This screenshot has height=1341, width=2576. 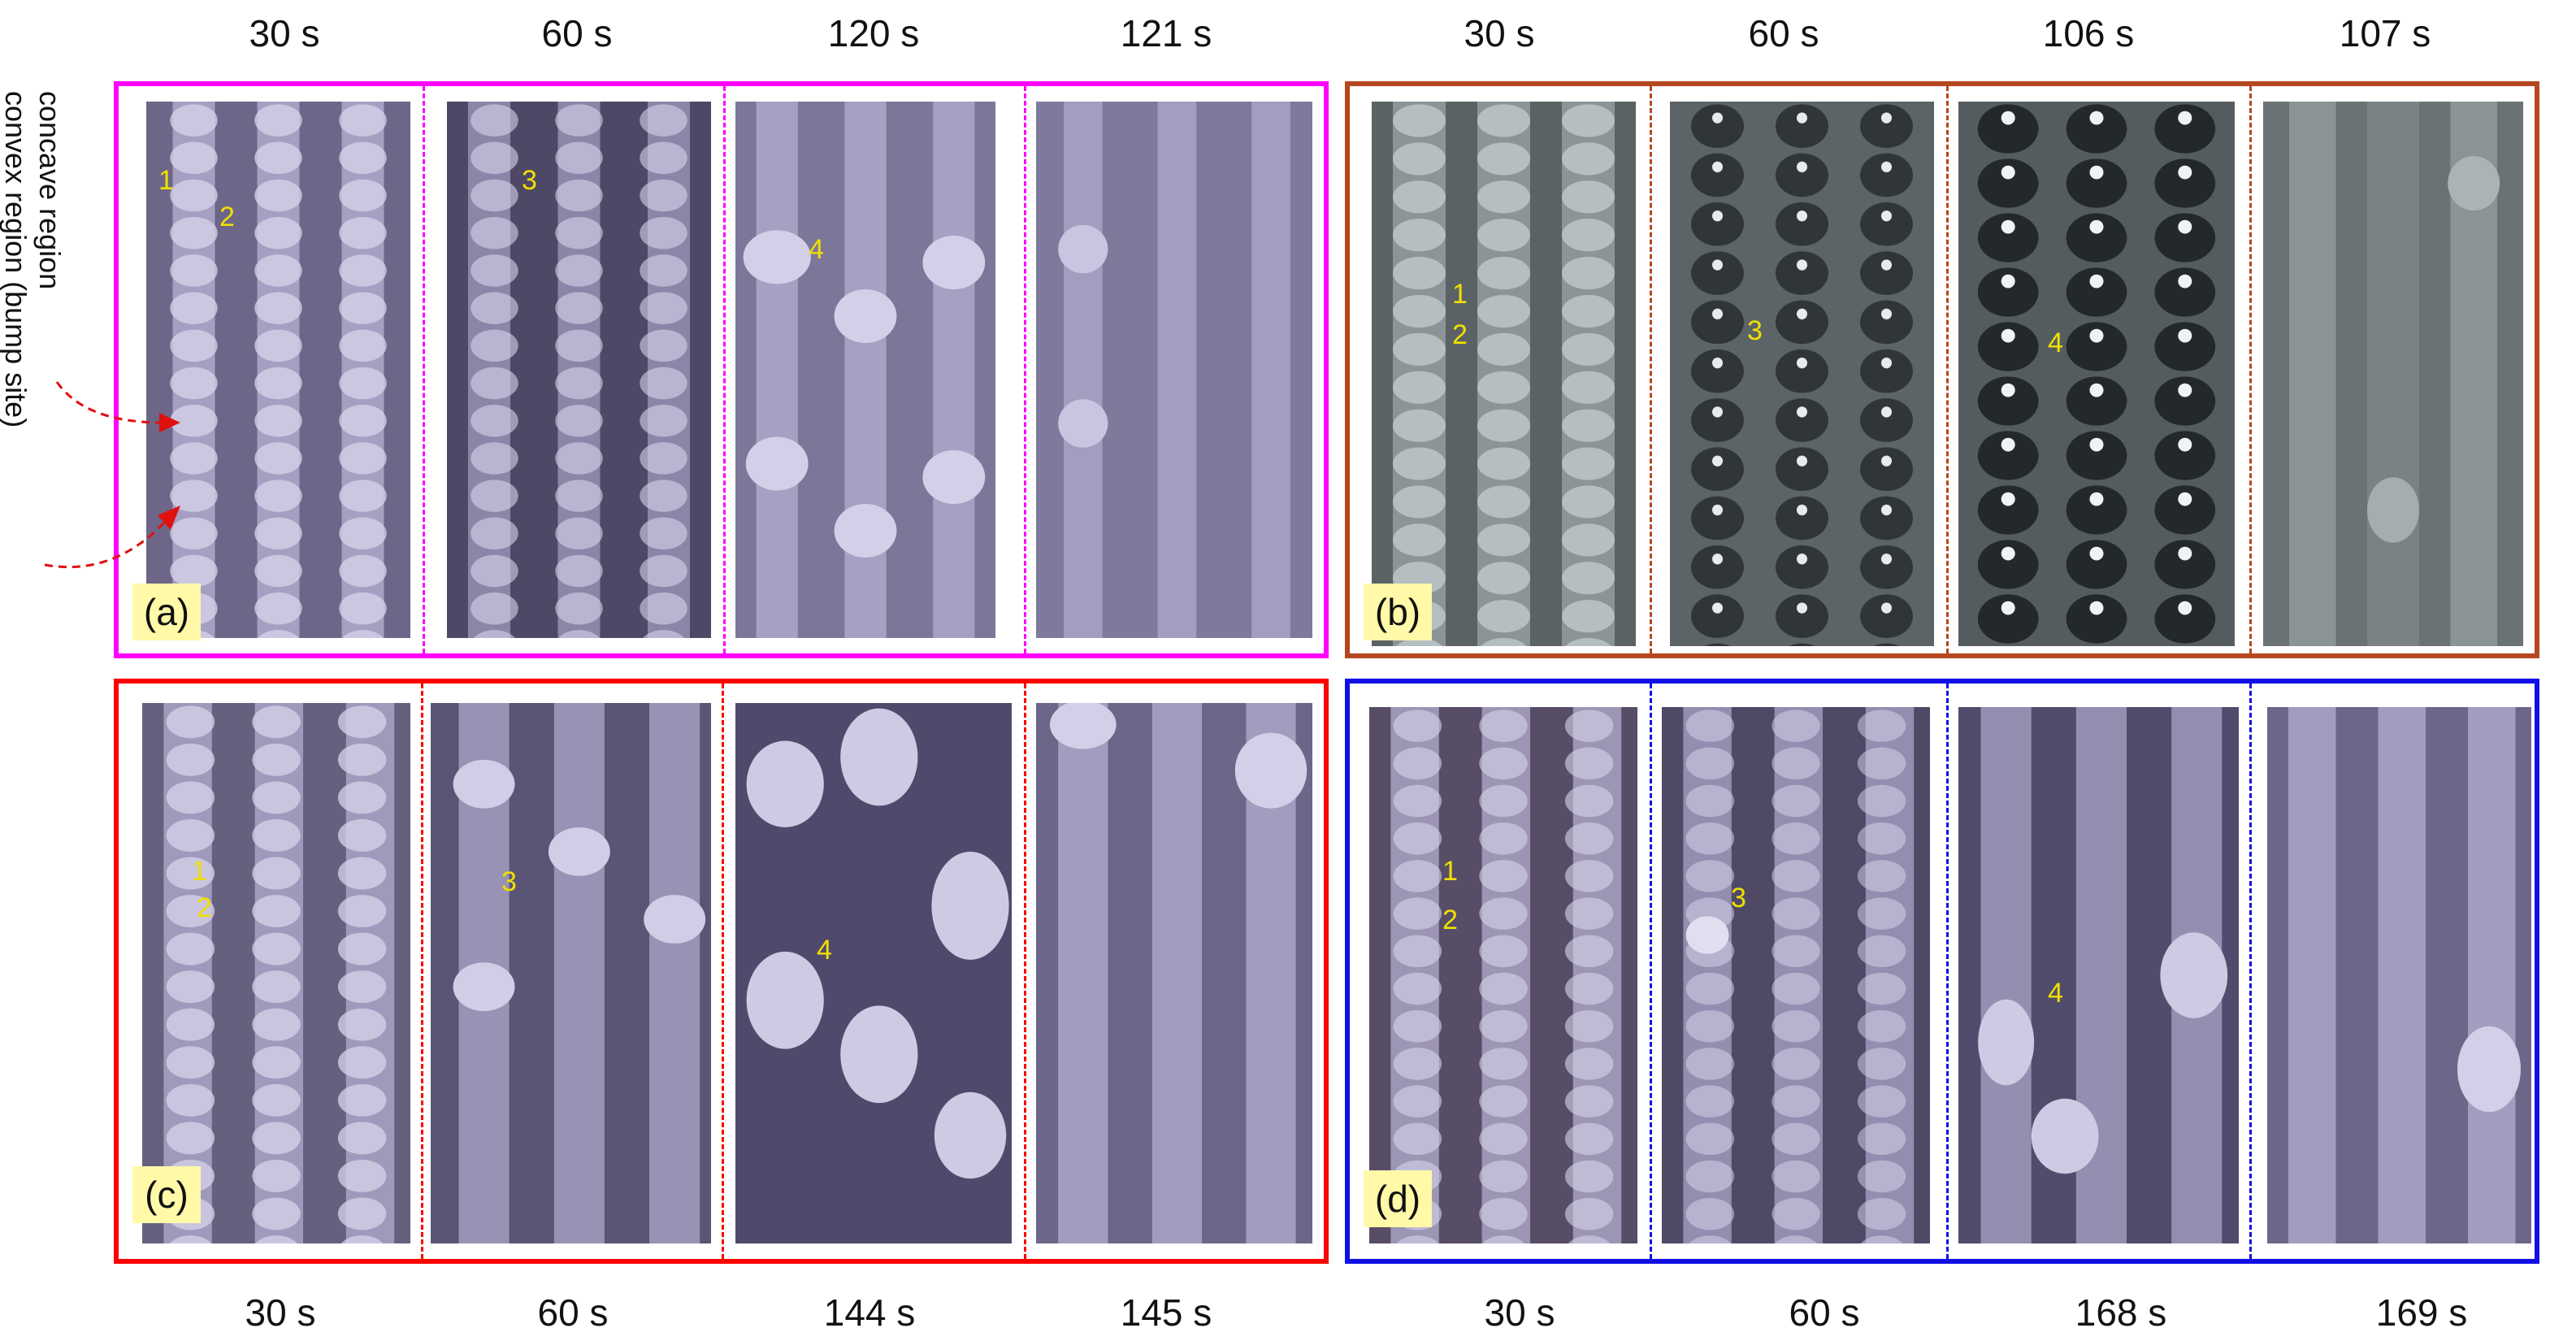 What do you see at coordinates (280, 1312) in the screenshot?
I see `time-label-c-1: 30 s` at bounding box center [280, 1312].